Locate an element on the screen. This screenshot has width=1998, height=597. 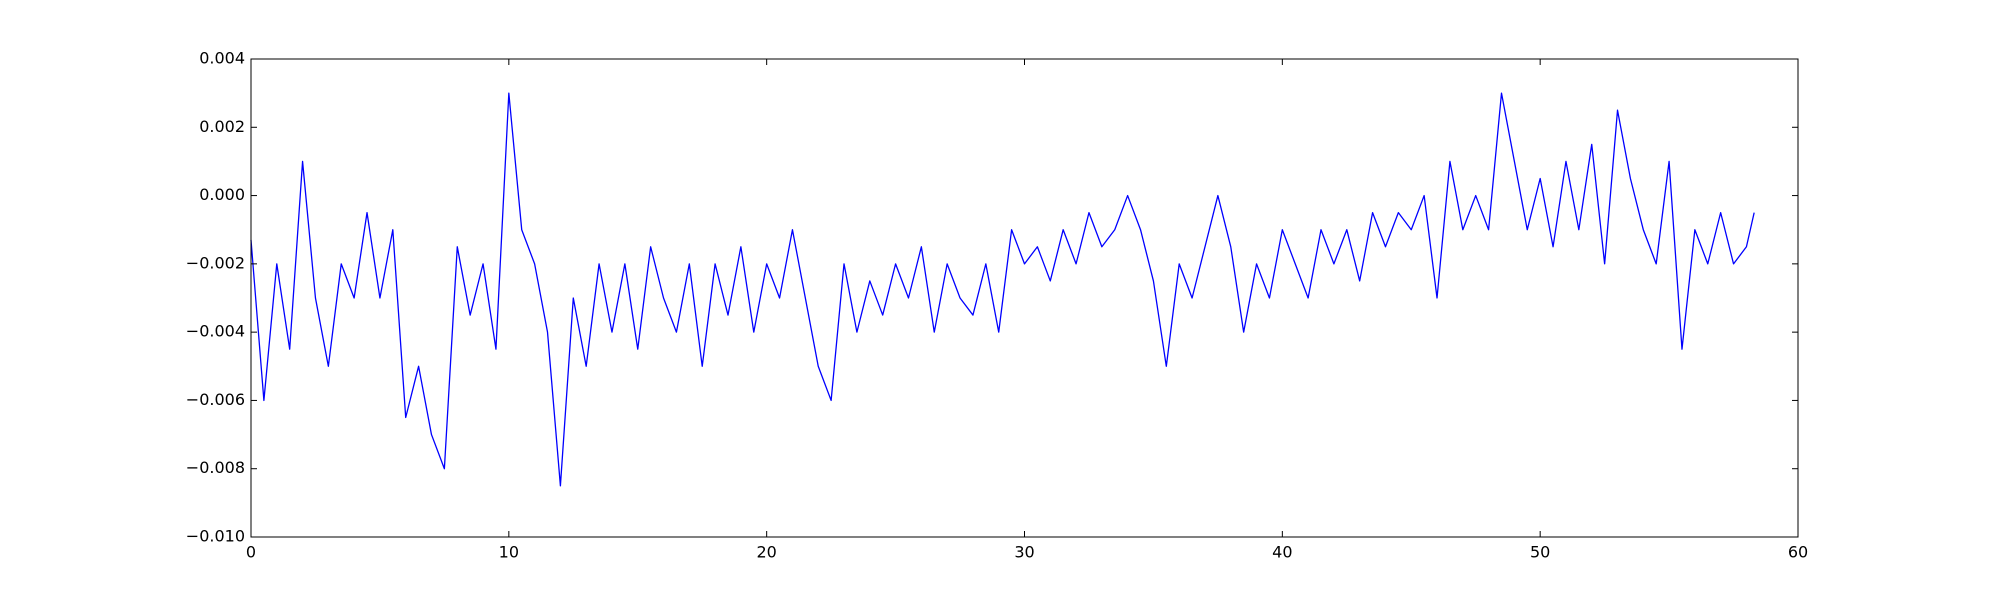
y-tick-label: 0.002 is located at coordinates (222, 126).